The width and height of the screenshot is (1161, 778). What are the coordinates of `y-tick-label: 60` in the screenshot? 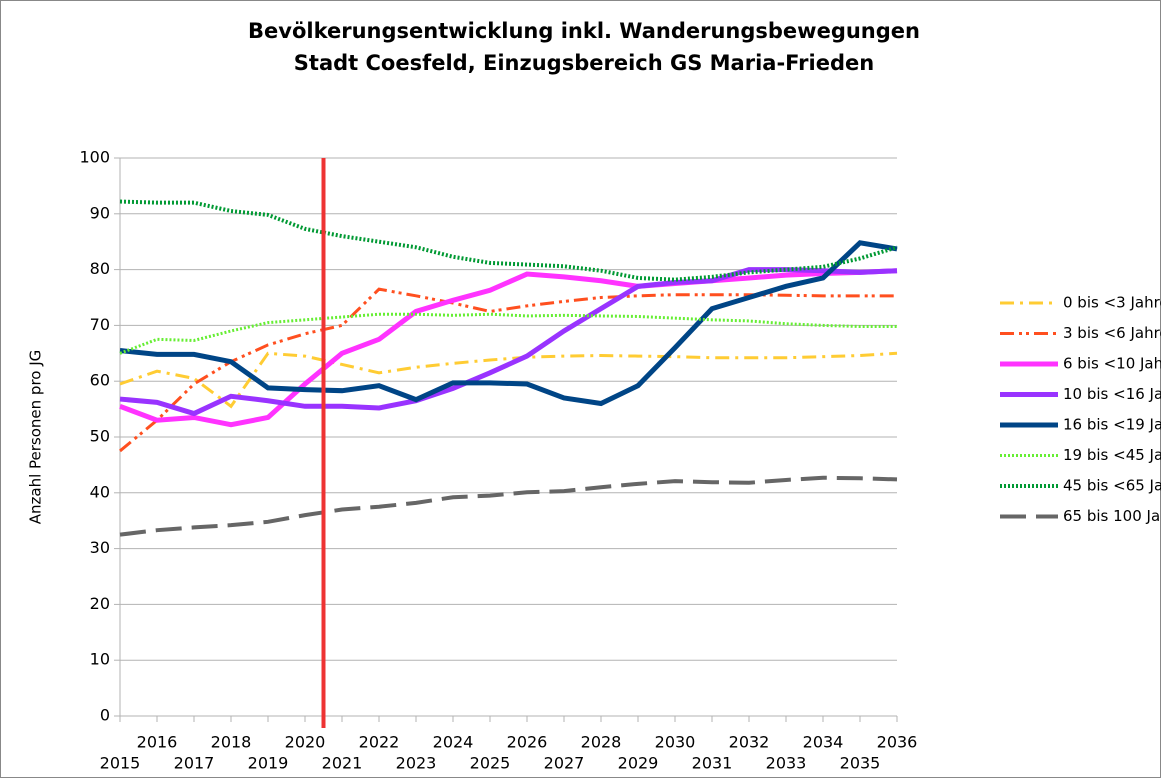 It's located at (100, 380).